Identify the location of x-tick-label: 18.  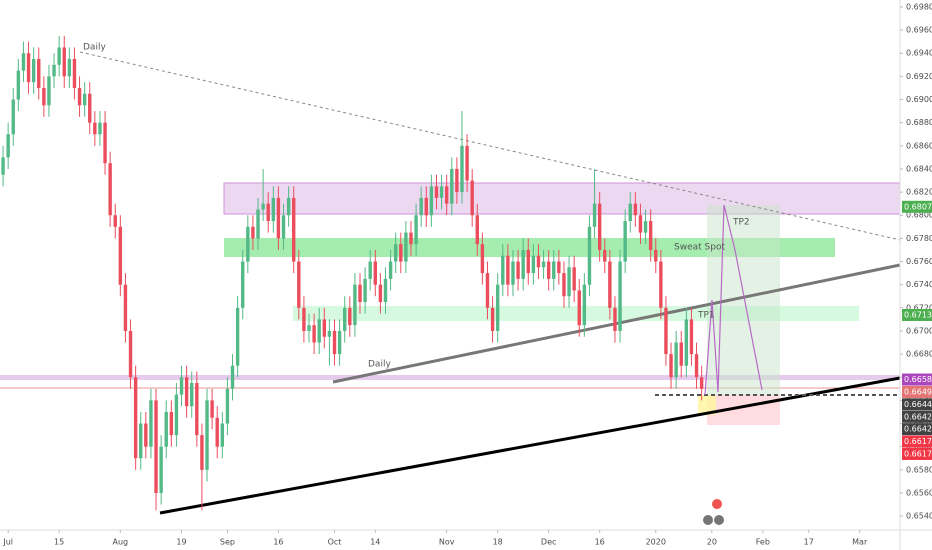
(498, 542).